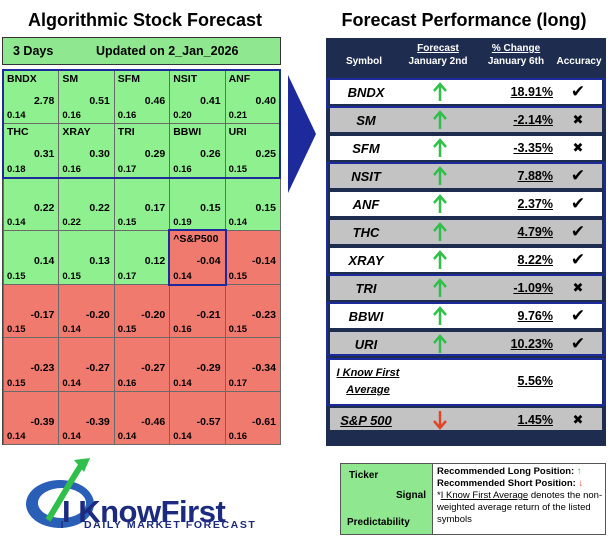  What do you see at coordinates (126, 132) in the screenshot?
I see `cell-ticker: TRI` at bounding box center [126, 132].